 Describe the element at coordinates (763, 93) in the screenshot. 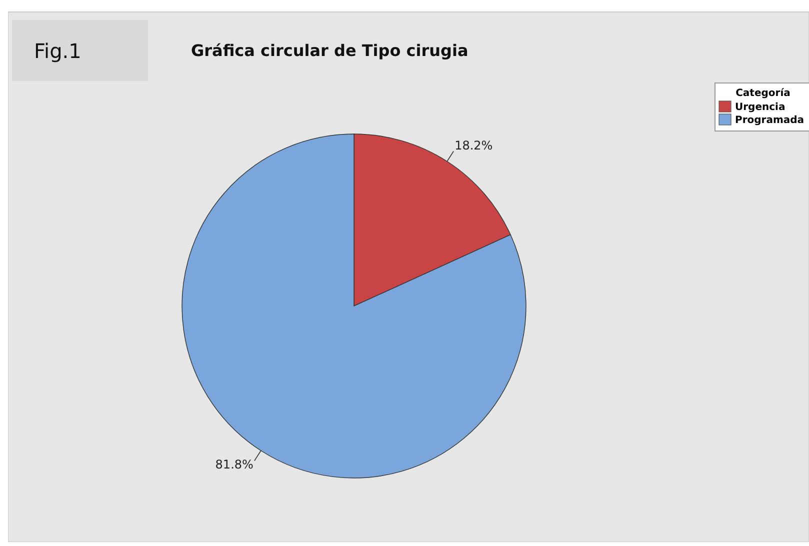

I see `legend-title: Categoría` at that location.